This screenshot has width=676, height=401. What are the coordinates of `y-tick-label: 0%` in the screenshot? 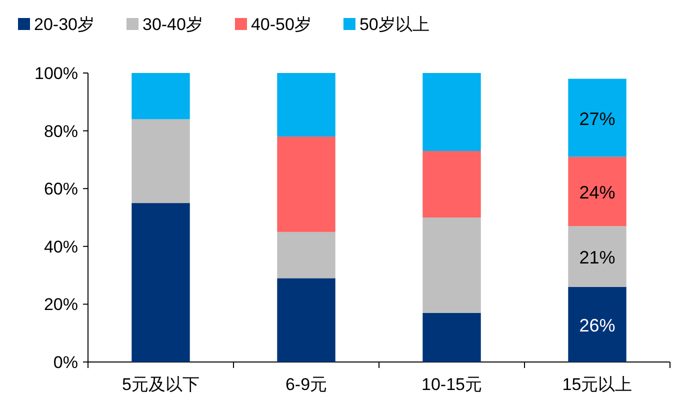 It's located at (65, 362).